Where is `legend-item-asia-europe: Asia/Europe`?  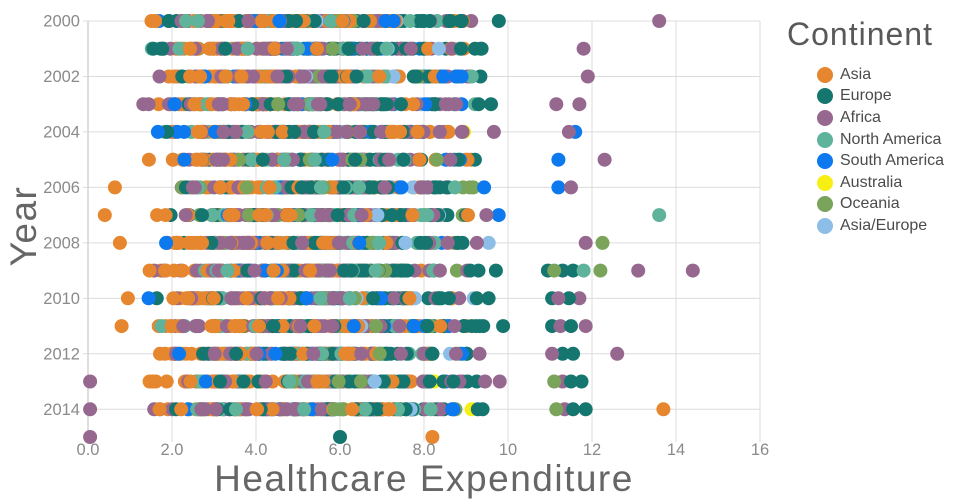 legend-item-asia-europe: Asia/Europe is located at coordinates (888, 226).